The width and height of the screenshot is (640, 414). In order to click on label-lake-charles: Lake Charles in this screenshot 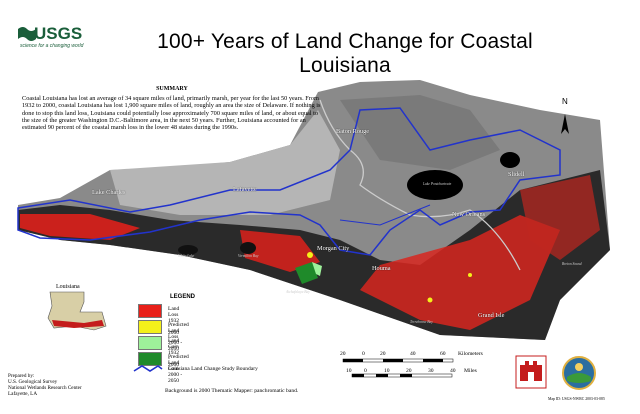, I will do `click(109, 192)`.